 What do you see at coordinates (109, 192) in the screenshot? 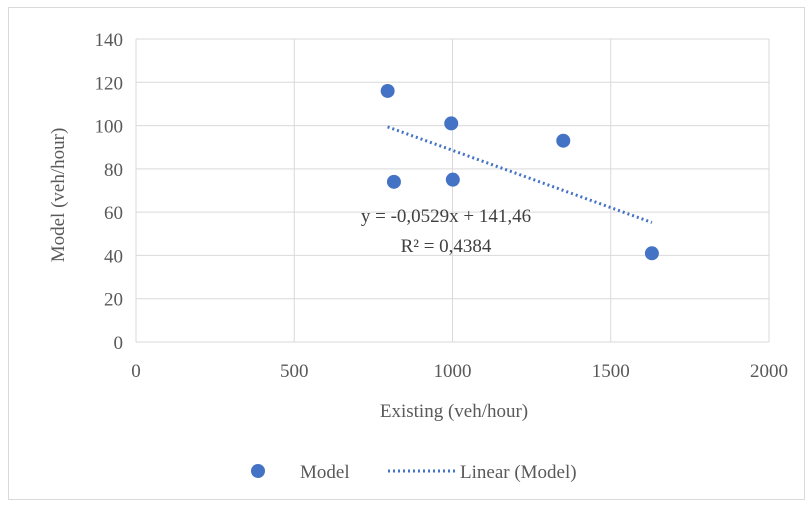
I see `y-axis-tick-labels: 0 20 40 60 80 100 120 140` at bounding box center [109, 192].